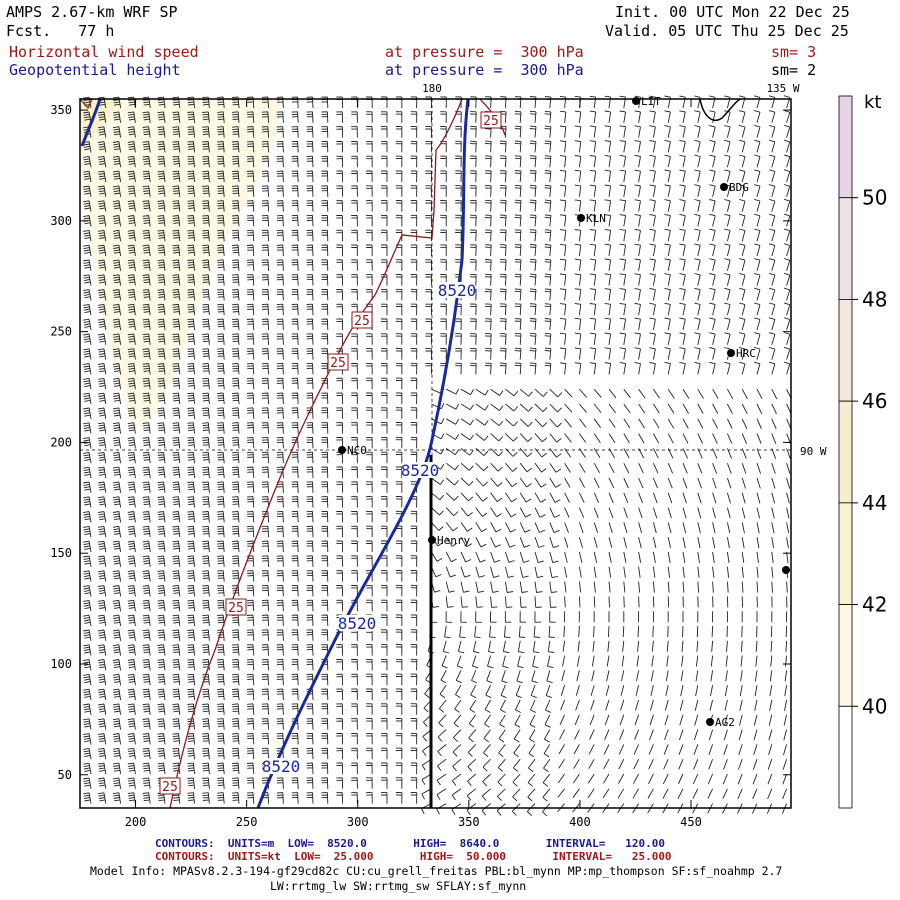 This screenshot has width=900, height=900. What do you see at coordinates (794, 52) in the screenshot?
I see `smoothing-1: sm= 3` at bounding box center [794, 52].